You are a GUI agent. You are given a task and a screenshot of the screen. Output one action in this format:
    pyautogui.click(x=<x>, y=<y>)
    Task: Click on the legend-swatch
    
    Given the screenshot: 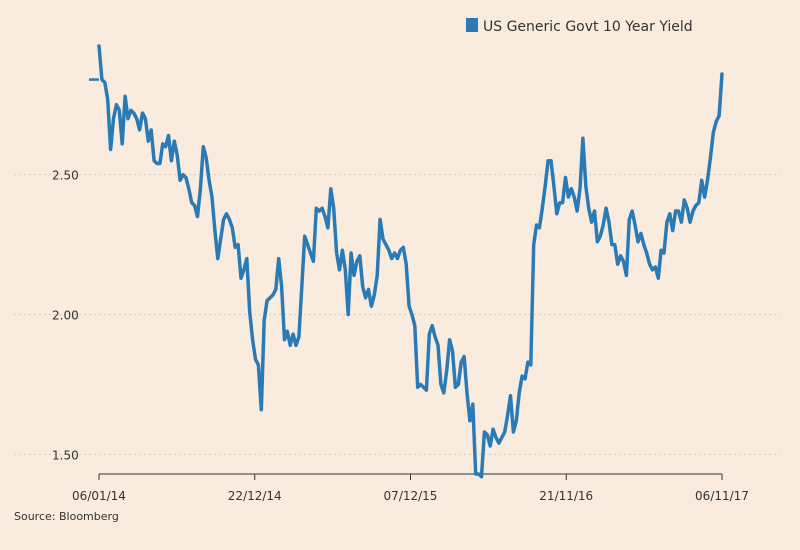 What is the action you would take?
    pyautogui.click(x=472, y=25)
    